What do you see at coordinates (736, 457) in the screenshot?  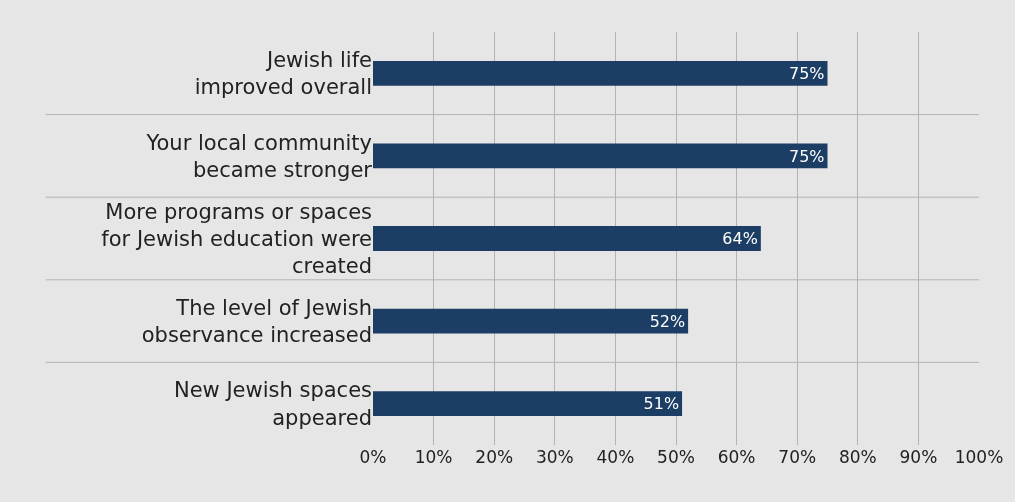 I see `x-tick-label: 60%` at bounding box center [736, 457].